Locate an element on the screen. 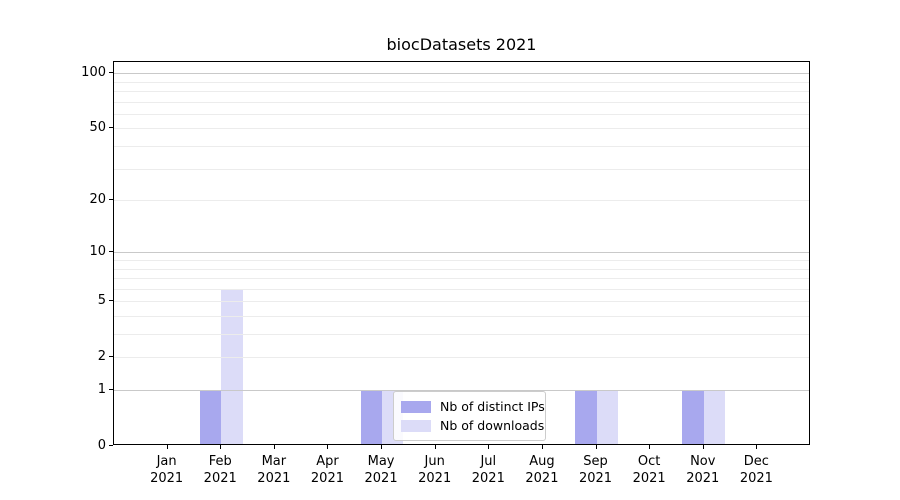 The width and height of the screenshot is (900, 500). x-tick-label: Oct 2021 is located at coordinates (649, 470).